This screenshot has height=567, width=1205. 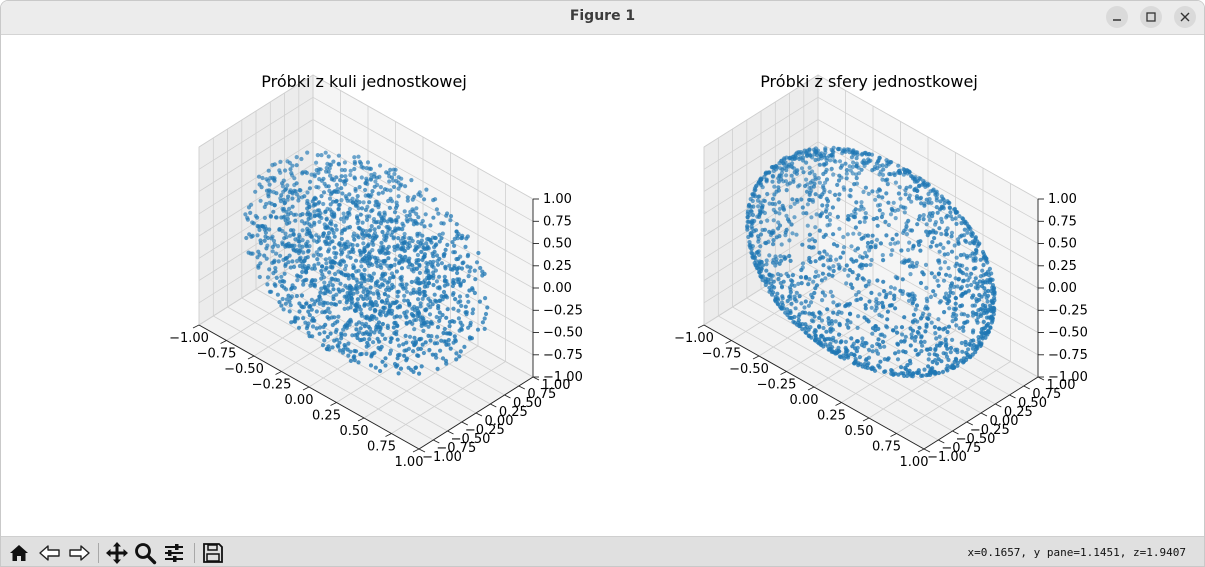 I want to click on pan-button, so click(x=117, y=553).